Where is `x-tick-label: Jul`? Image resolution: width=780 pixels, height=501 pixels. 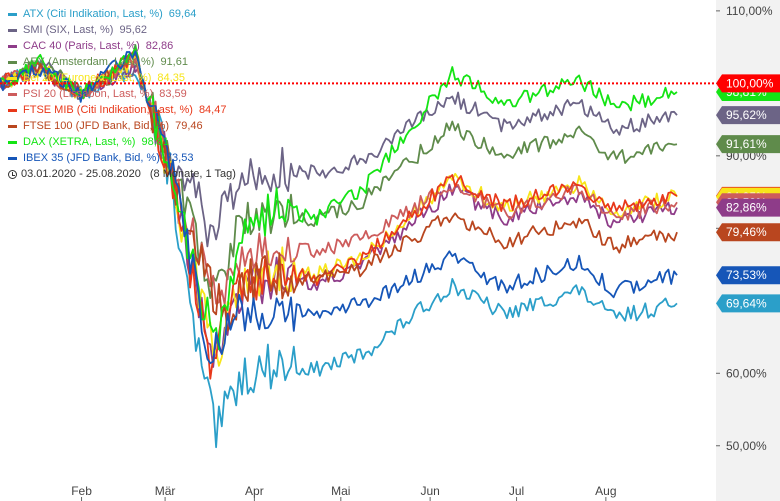 x-tick-label: Jul is located at coordinates (516, 491).